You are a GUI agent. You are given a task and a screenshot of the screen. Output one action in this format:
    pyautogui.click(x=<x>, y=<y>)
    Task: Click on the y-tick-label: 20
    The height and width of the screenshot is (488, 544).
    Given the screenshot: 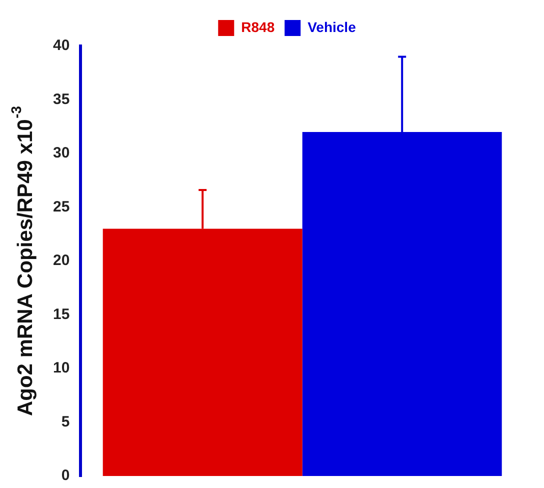 What is the action you would take?
    pyautogui.click(x=61, y=261)
    